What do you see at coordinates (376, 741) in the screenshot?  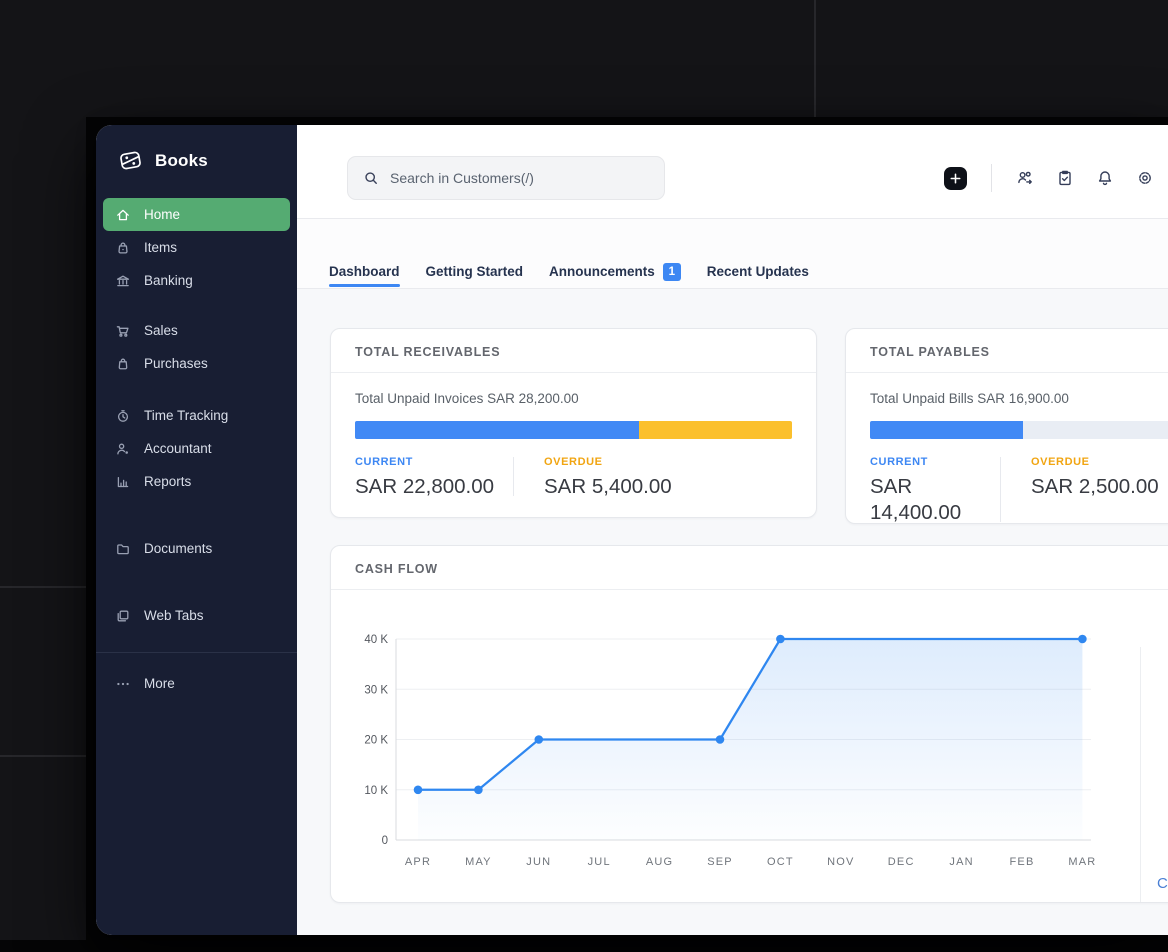 I see `svg-text: 20 K` at bounding box center [376, 741].